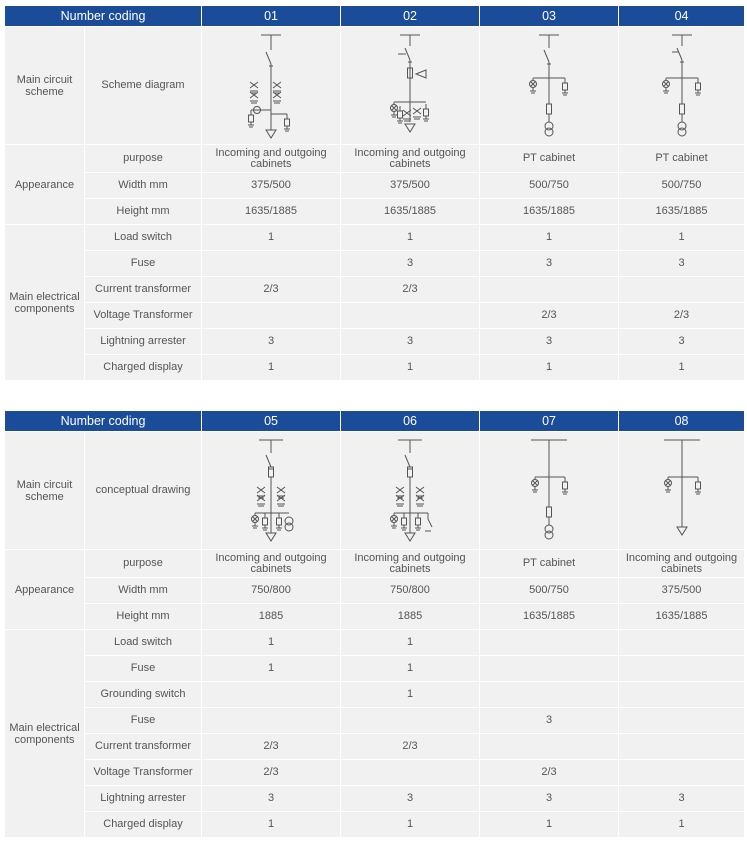  What do you see at coordinates (143, 185) in the screenshot?
I see `row-label: Width mm` at bounding box center [143, 185].